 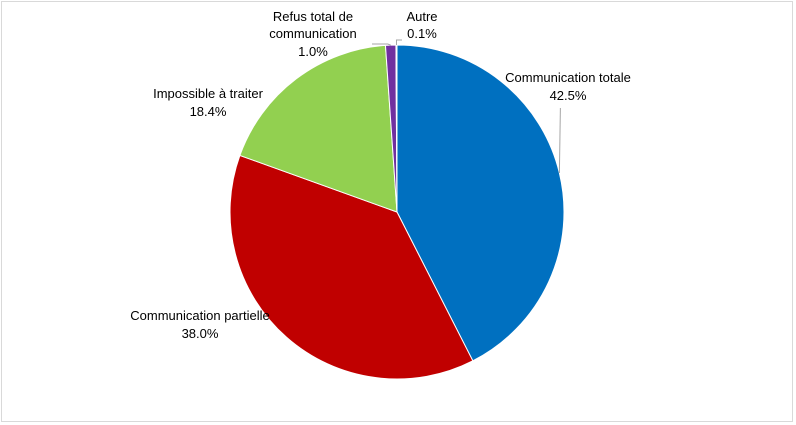 What do you see at coordinates (318, 128) in the screenshot?
I see `pie-slice-impossible-a-traiter` at bounding box center [318, 128].